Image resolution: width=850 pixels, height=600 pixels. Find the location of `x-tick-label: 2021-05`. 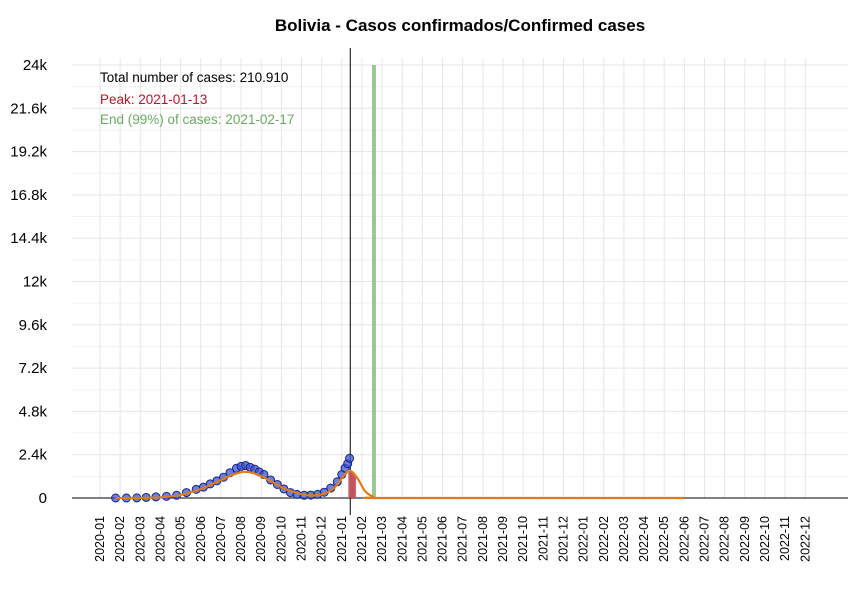

x-tick-label: 2021-05 is located at coordinates (422, 539).